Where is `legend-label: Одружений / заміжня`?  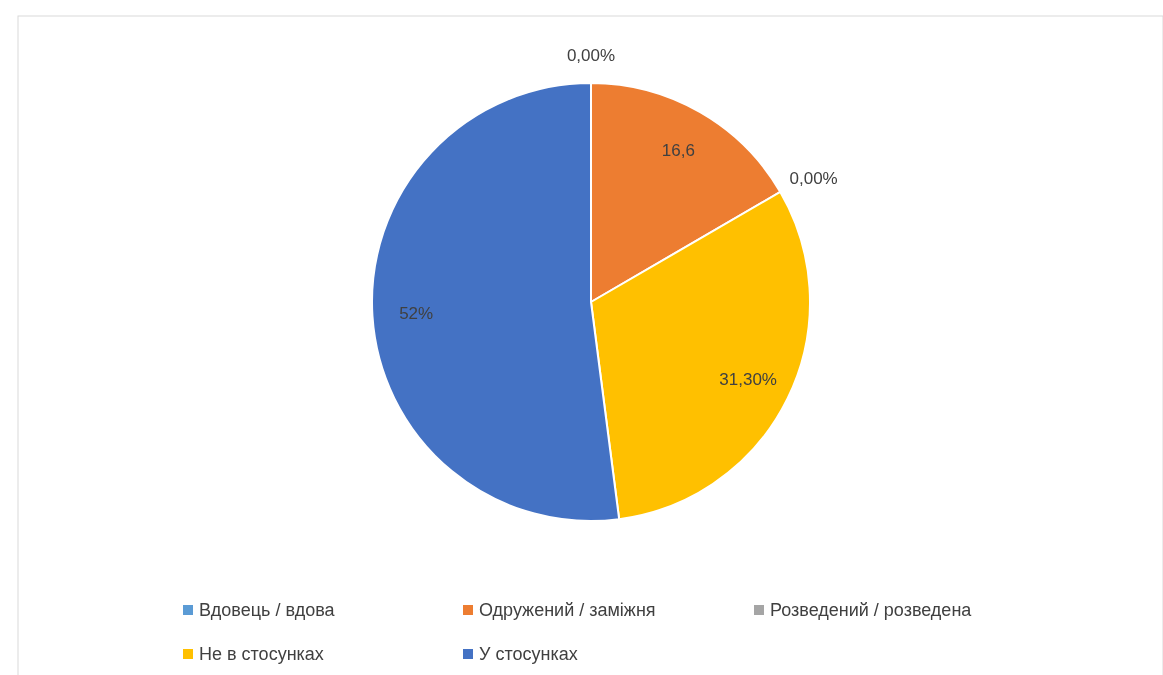 legend-label: Одружений / заміжня is located at coordinates (567, 610).